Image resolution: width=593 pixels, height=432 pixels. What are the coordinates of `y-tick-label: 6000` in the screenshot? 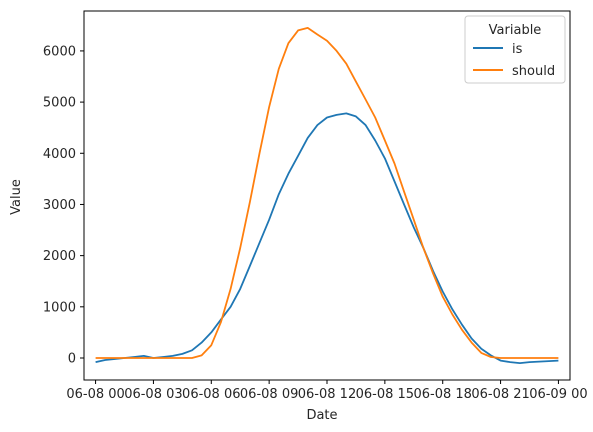 It's located at (59, 51).